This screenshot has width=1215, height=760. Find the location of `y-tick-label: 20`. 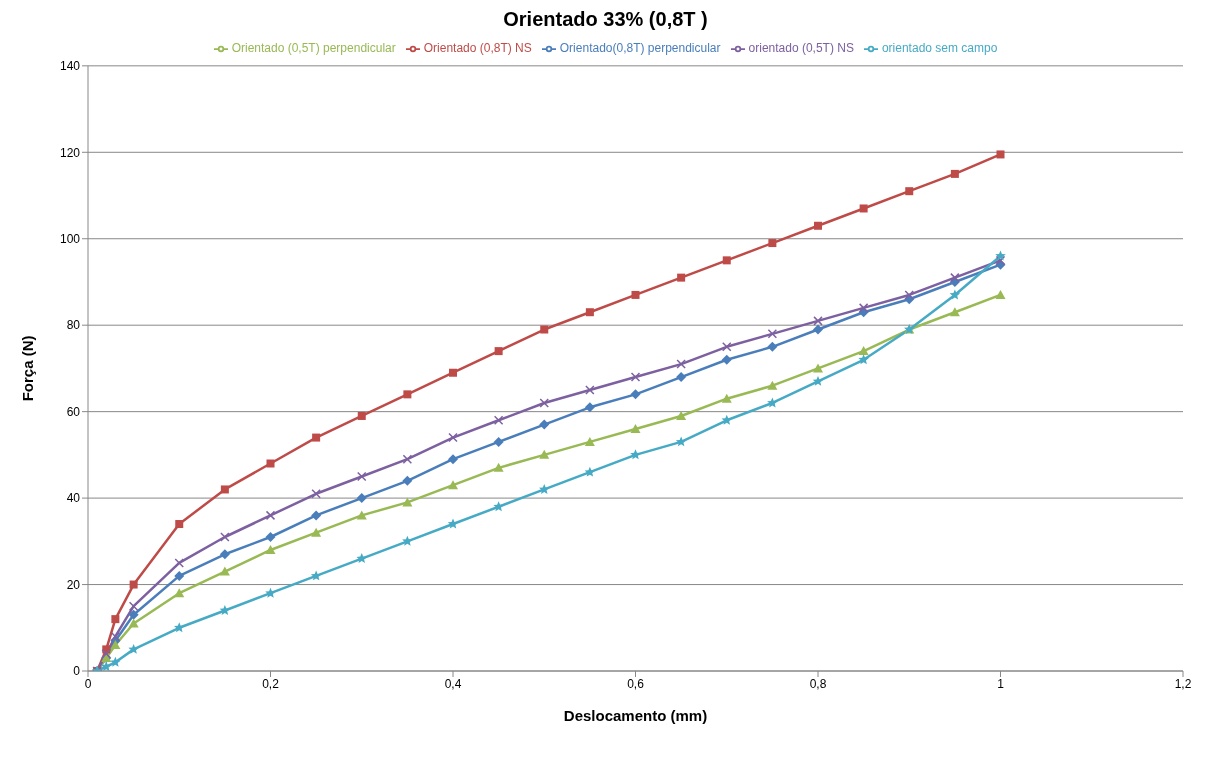

y-tick-label: 20 is located at coordinates (73, 584).